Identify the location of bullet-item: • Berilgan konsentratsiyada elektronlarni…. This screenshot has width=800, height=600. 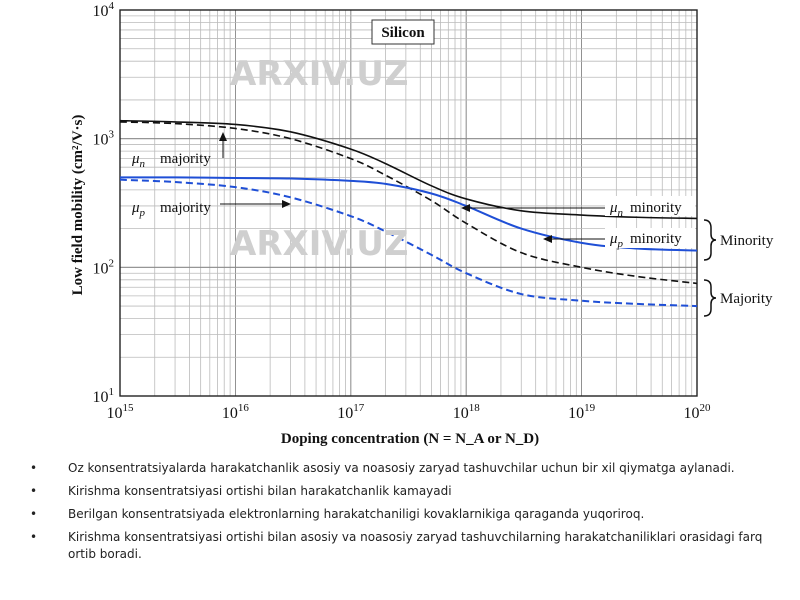
(410, 514).